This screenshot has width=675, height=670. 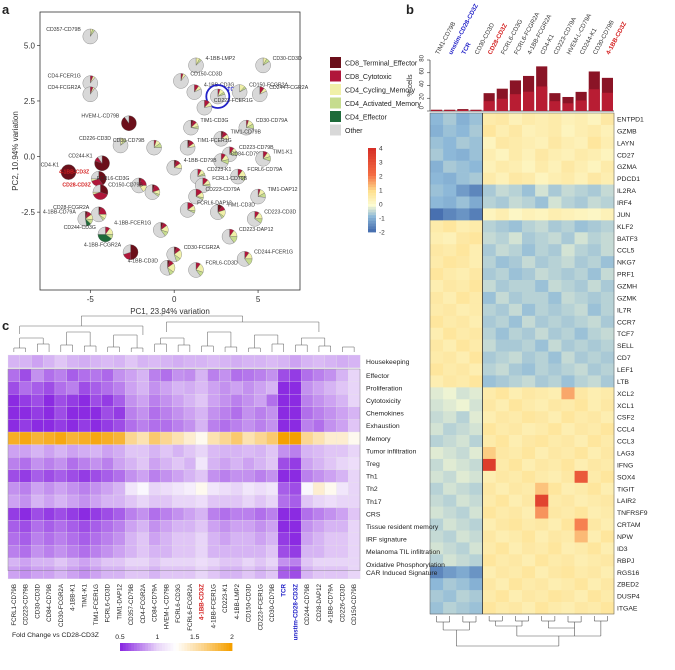 I want to click on point-label: CD223-CD79B, so click(x=256, y=148).